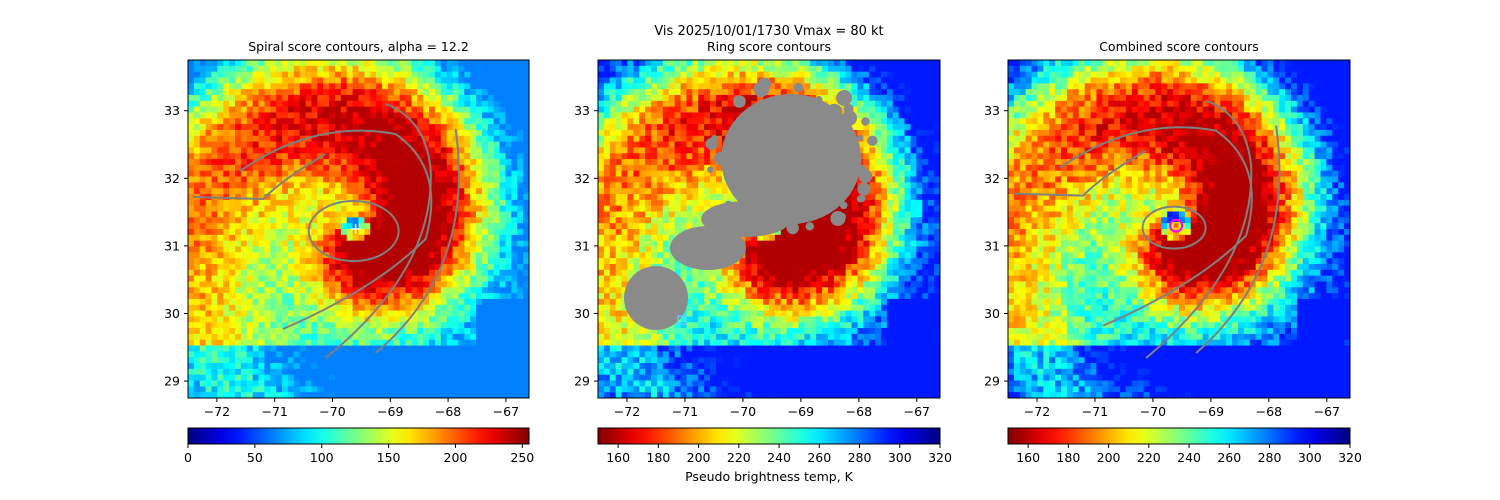 The width and height of the screenshot is (1500, 500). What do you see at coordinates (255, 457) in the screenshot?
I see `colorbar-tick-label: 50` at bounding box center [255, 457].